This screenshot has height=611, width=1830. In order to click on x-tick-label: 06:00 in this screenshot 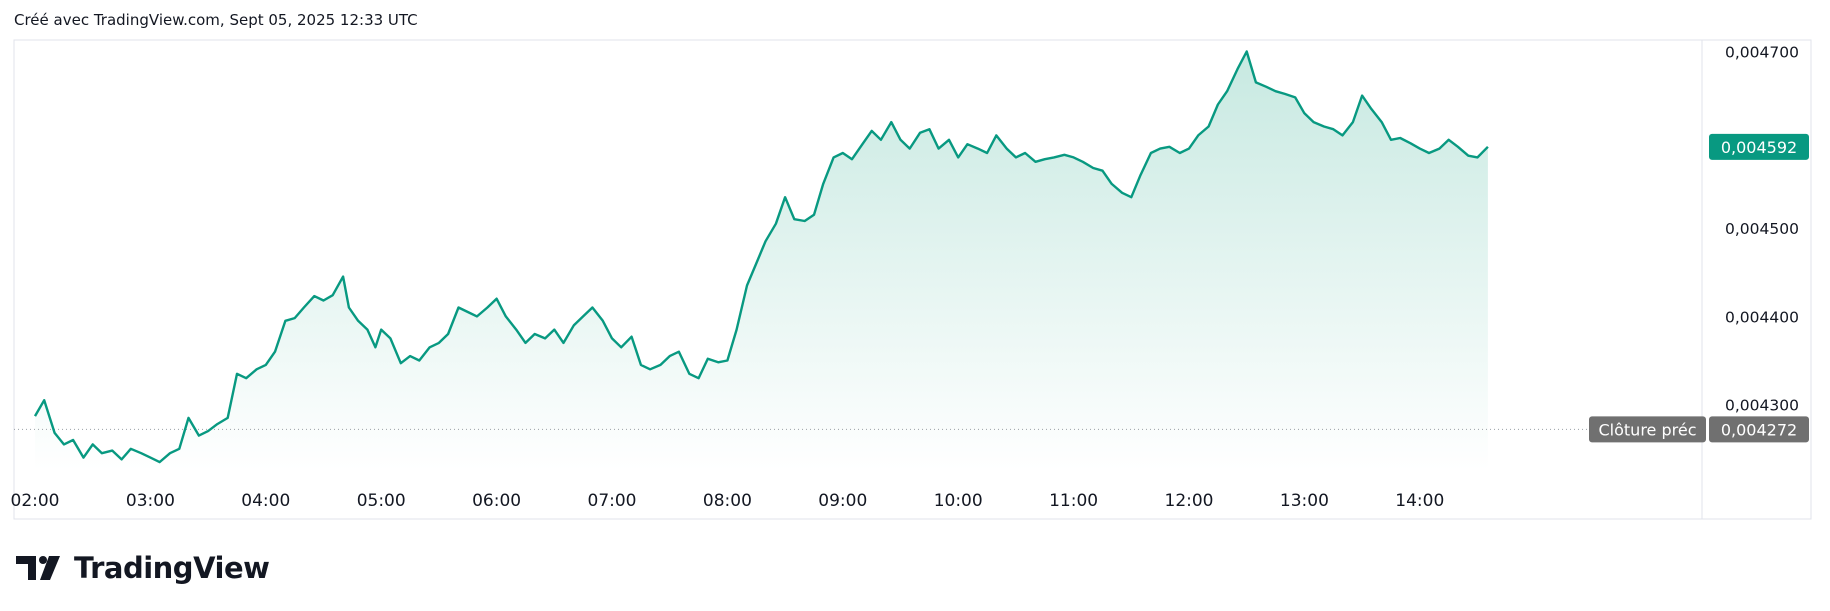, I will do `click(496, 501)`.